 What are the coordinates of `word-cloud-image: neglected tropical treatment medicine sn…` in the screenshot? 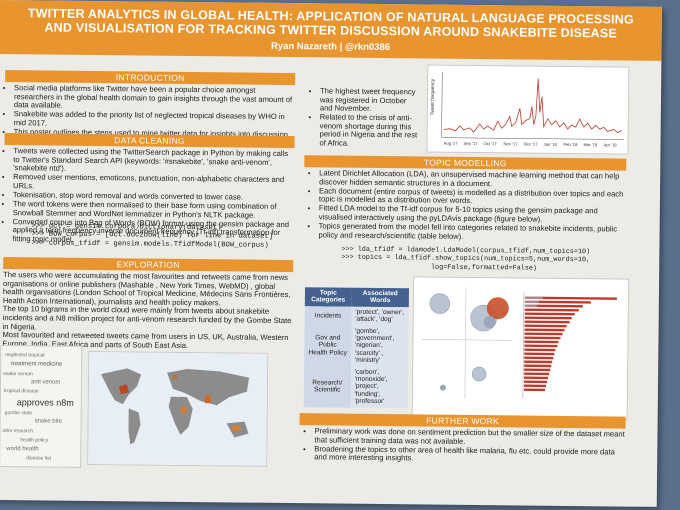 It's located at (41, 406).